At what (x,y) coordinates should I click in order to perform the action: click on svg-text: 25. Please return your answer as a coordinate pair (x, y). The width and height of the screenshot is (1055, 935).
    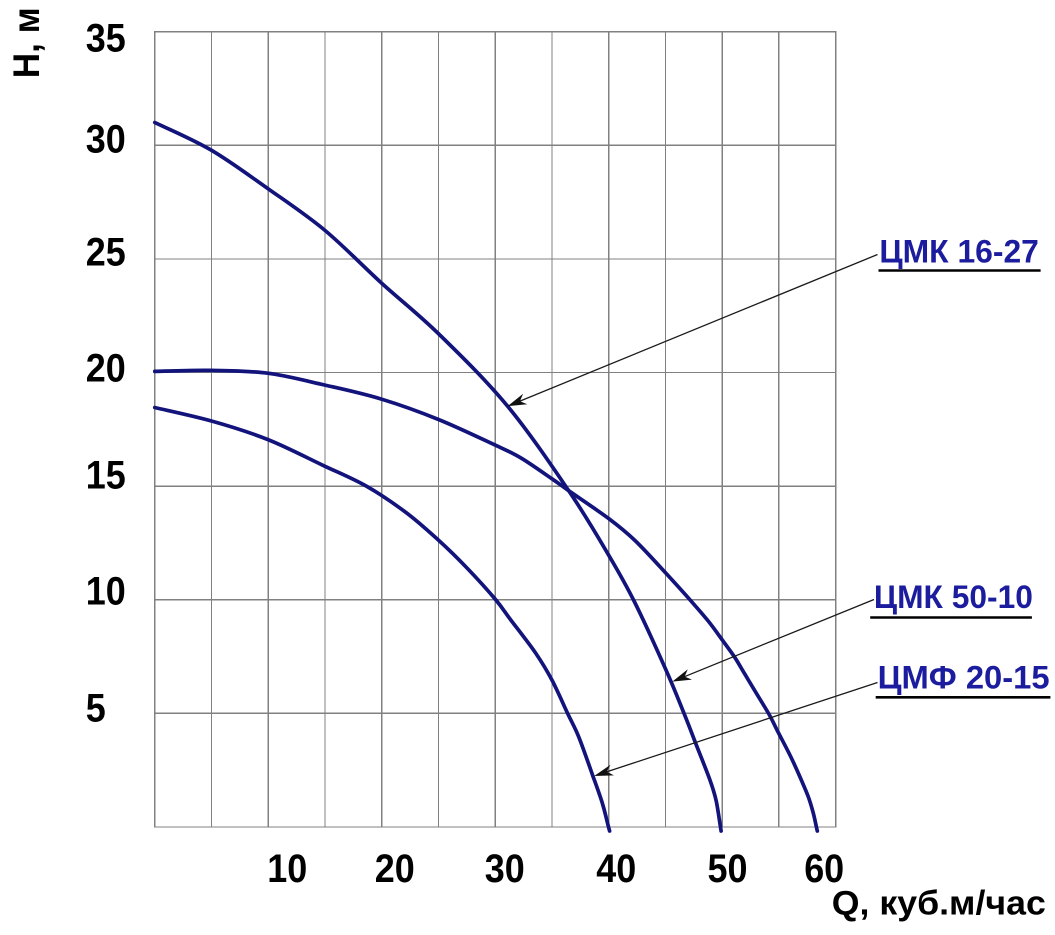
    Looking at the image, I should click on (106, 252).